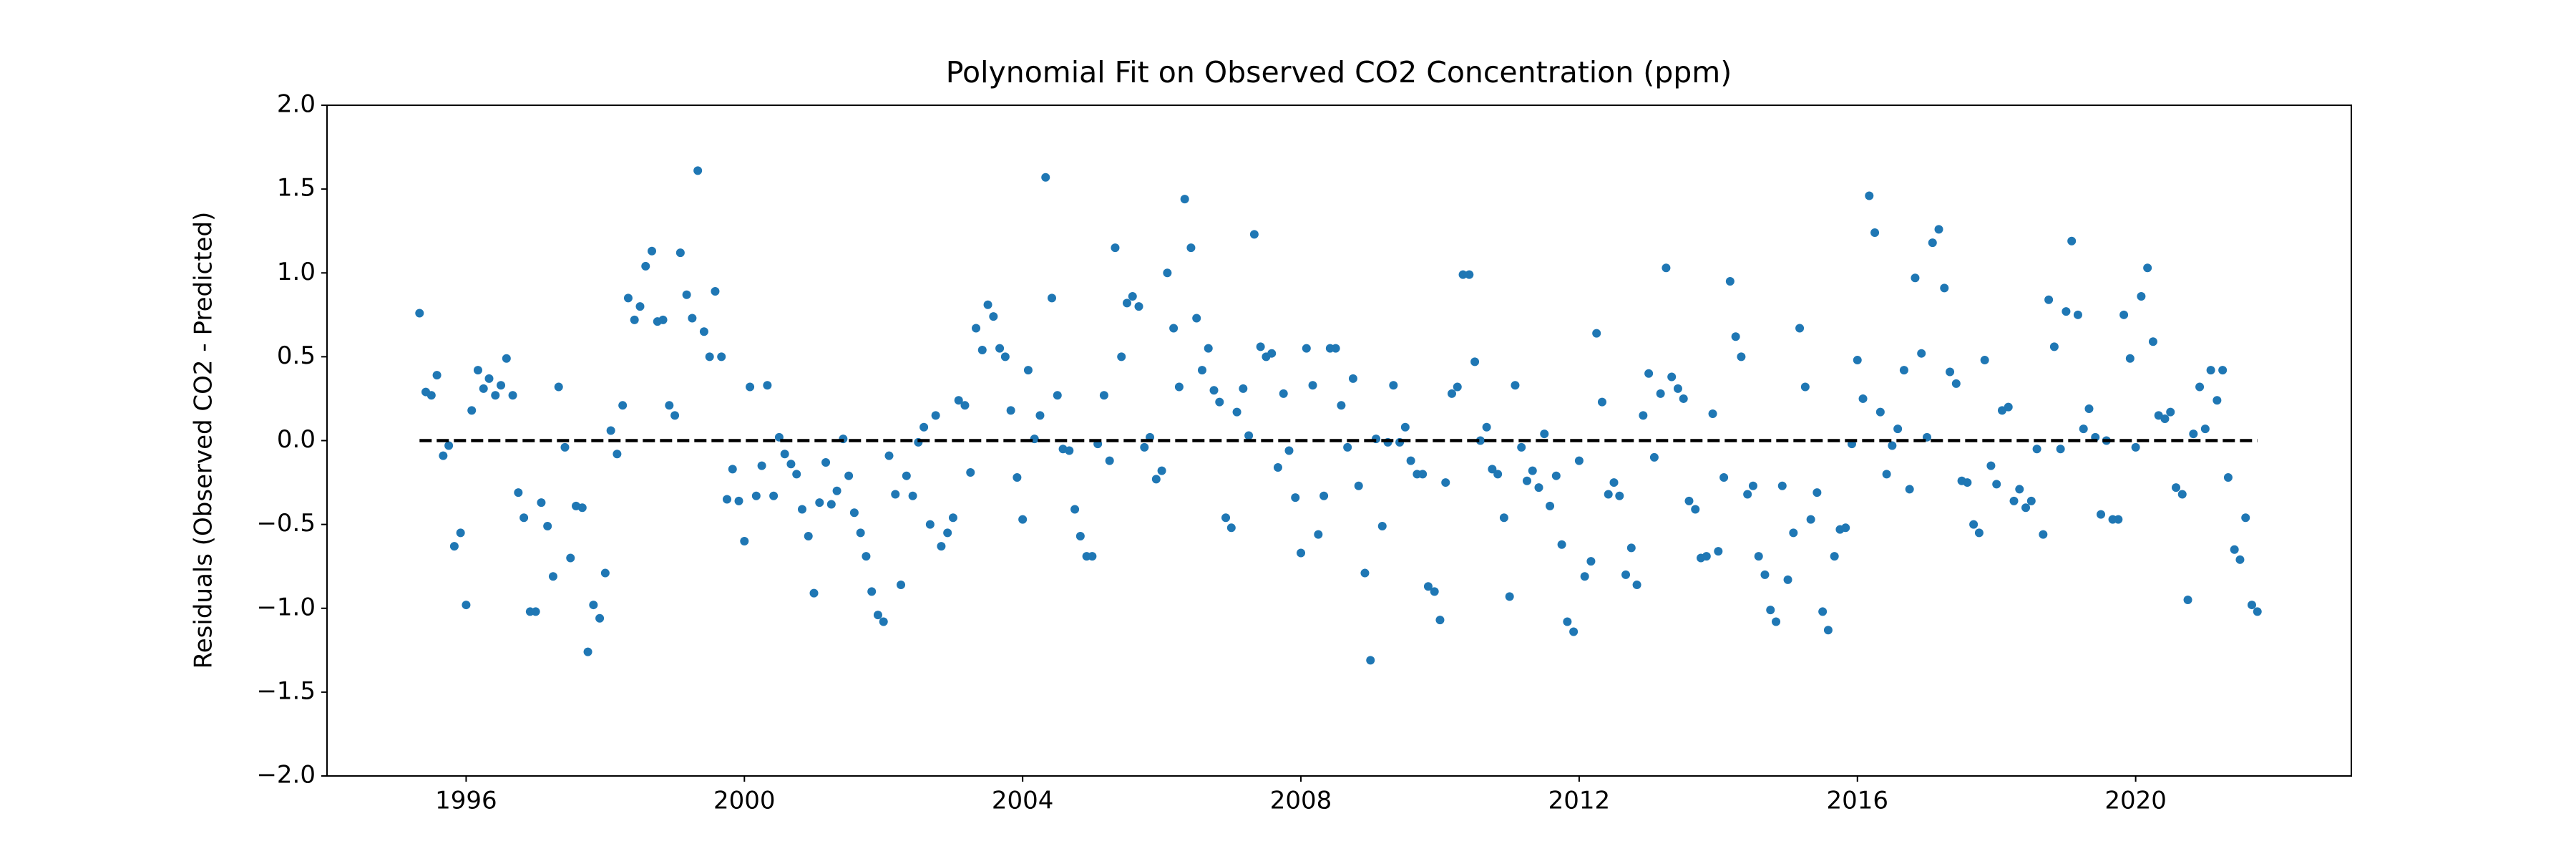  What do you see at coordinates (204, 440) in the screenshot?
I see `y-axis-label: Residuals (Observed CO2 - Predicted)` at bounding box center [204, 440].